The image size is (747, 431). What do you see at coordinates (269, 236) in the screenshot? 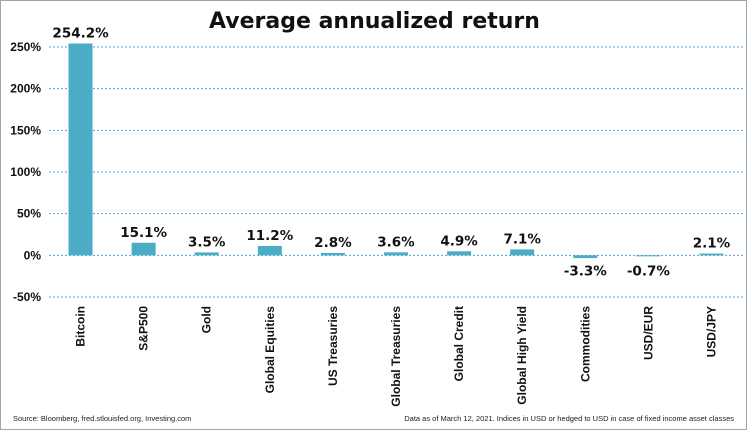
I see `data-label: 11.2%` at bounding box center [269, 236].